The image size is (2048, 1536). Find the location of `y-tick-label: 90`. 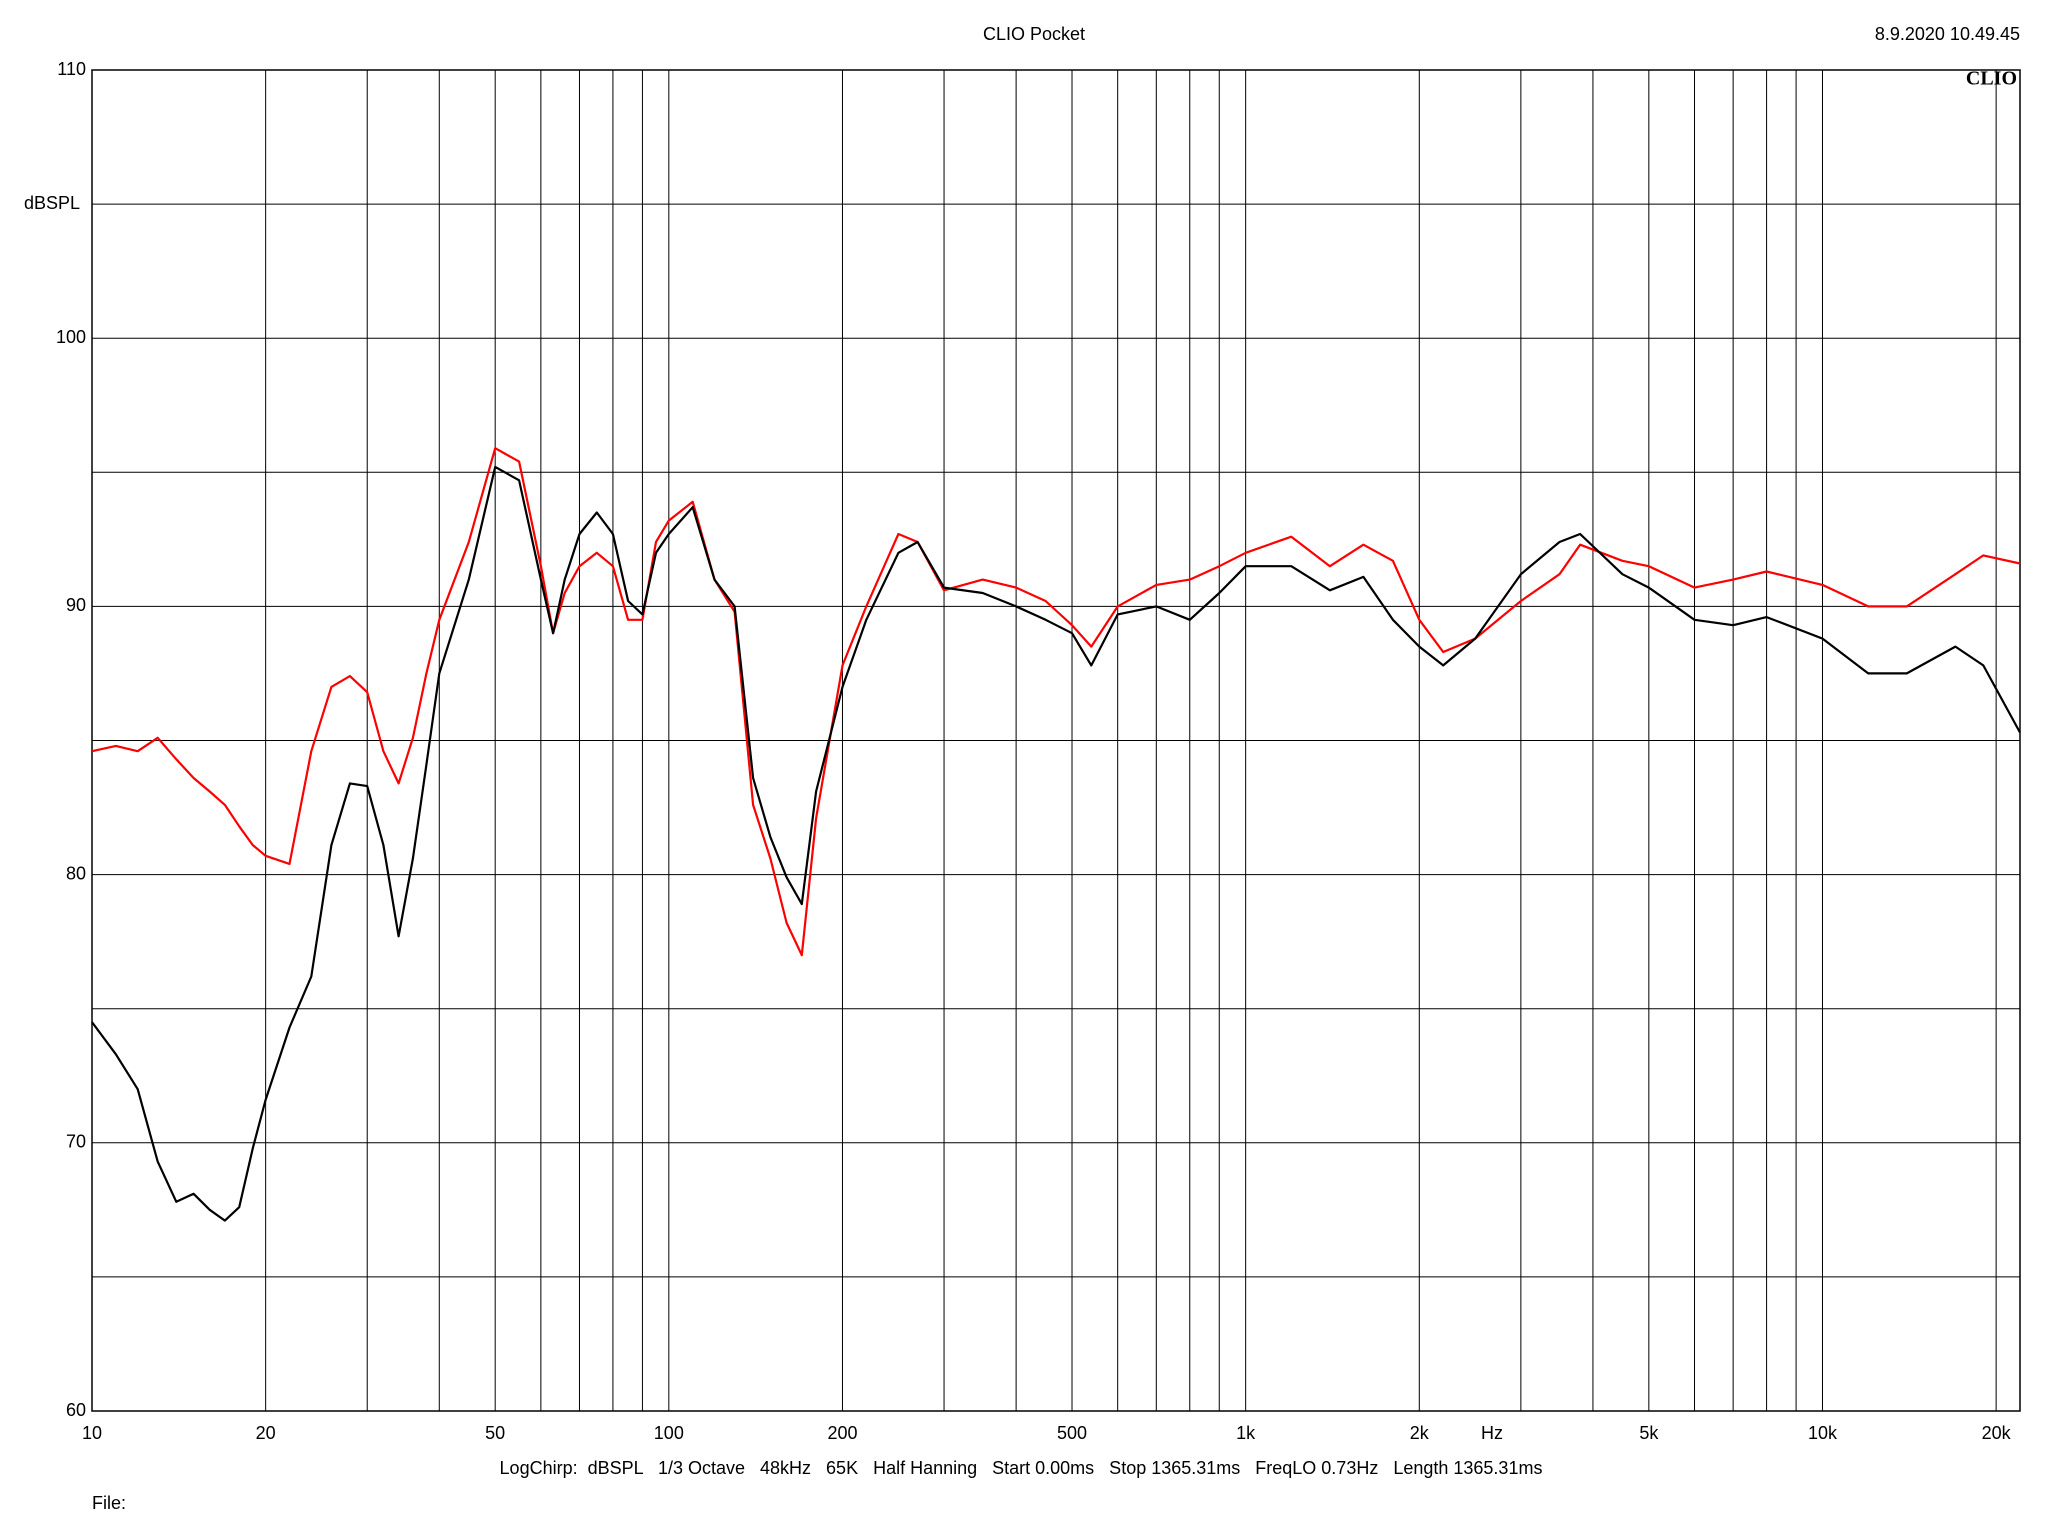

y-tick-label: 90 is located at coordinates (76, 605).